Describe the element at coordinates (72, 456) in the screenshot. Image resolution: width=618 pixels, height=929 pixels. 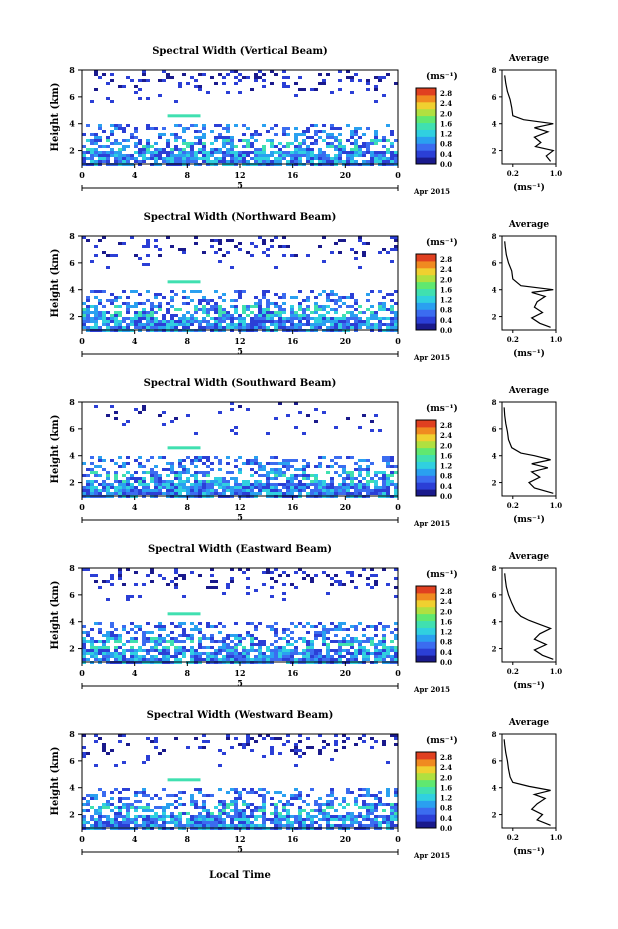
I see `y-tick-label: 4` at that location.